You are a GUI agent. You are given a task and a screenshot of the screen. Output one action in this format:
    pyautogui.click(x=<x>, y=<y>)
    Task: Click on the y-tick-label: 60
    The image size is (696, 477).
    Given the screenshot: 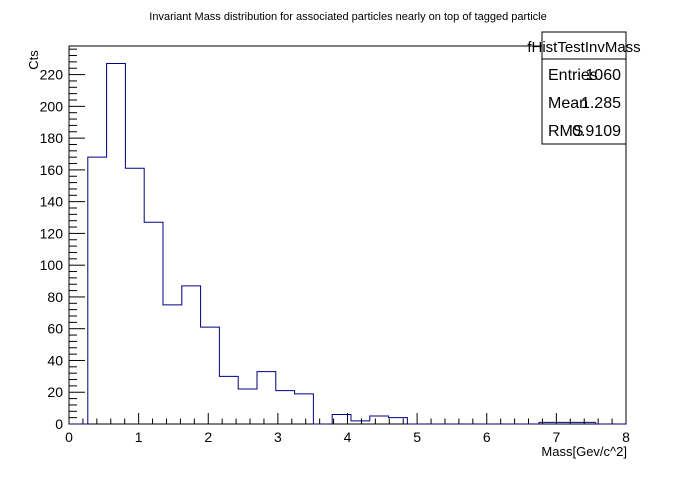 What is the action you would take?
    pyautogui.click(x=55, y=329)
    